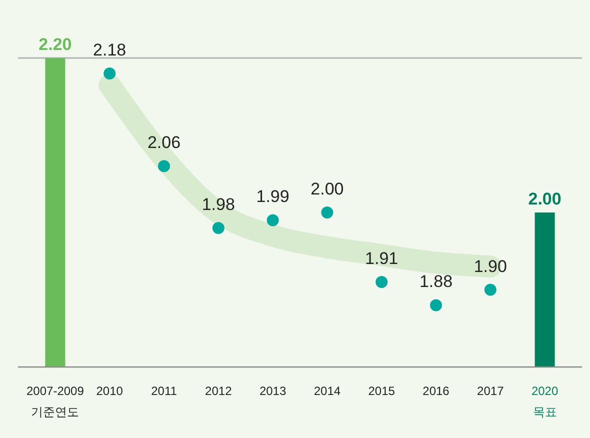 This screenshot has width=590, height=438. What do you see at coordinates (164, 391) in the screenshot?
I see `x-tick-label: 2011` at bounding box center [164, 391].